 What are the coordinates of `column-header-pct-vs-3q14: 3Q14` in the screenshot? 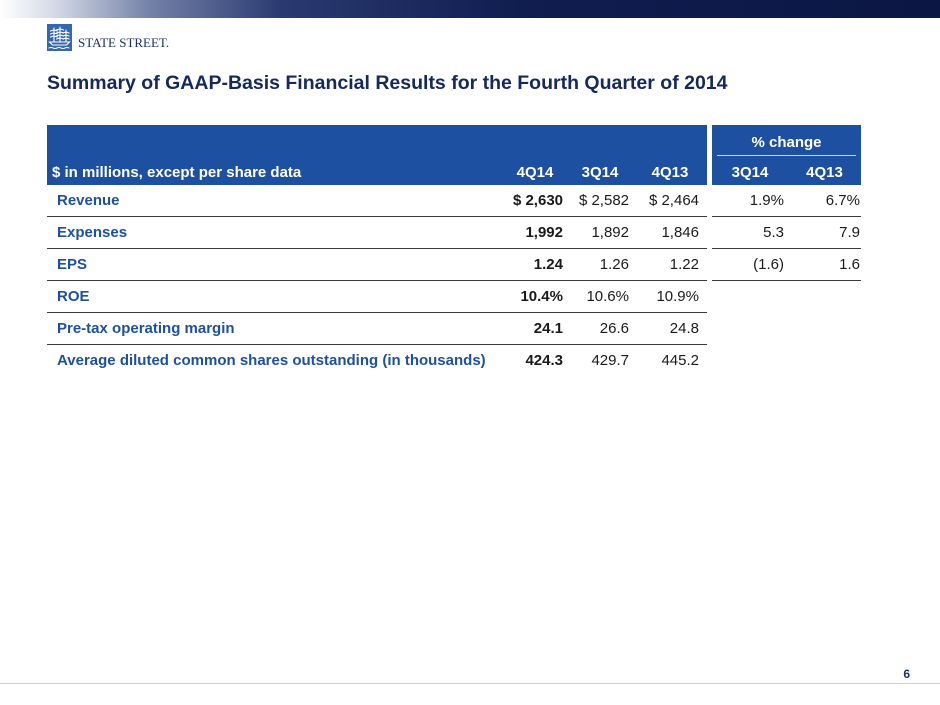 It's located at (750, 172).